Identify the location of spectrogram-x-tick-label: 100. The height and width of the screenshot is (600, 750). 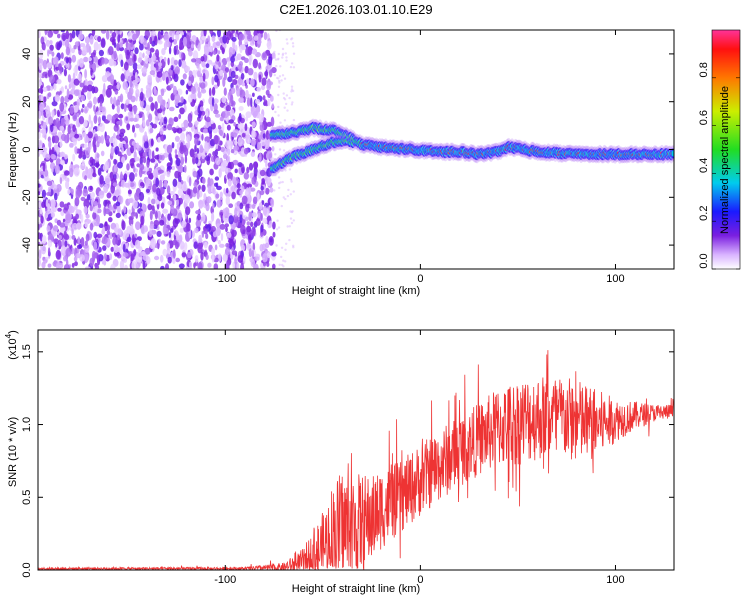
(615, 279).